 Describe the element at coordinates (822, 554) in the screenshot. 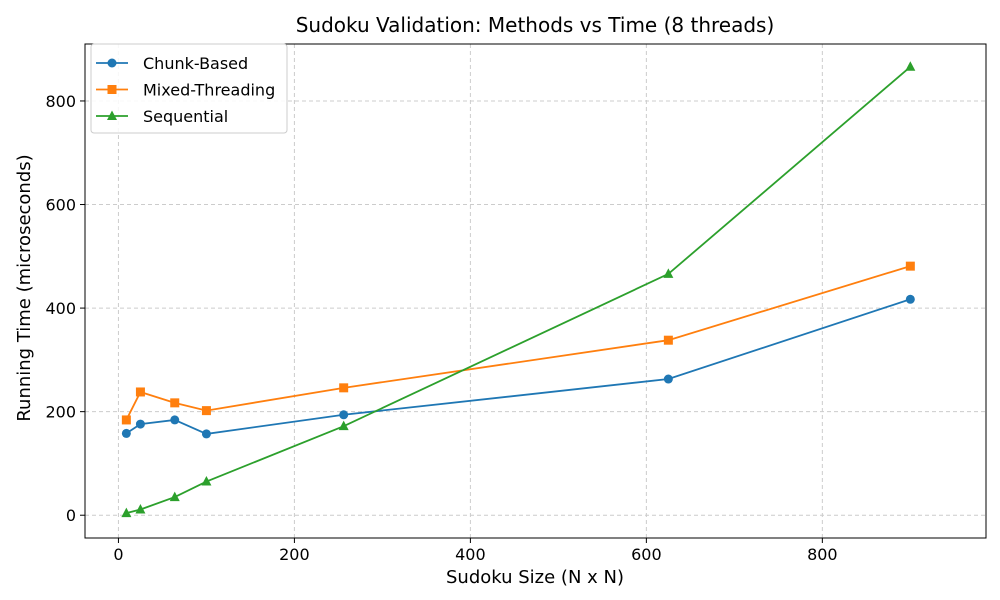

I see `x-tick-label: 800` at that location.